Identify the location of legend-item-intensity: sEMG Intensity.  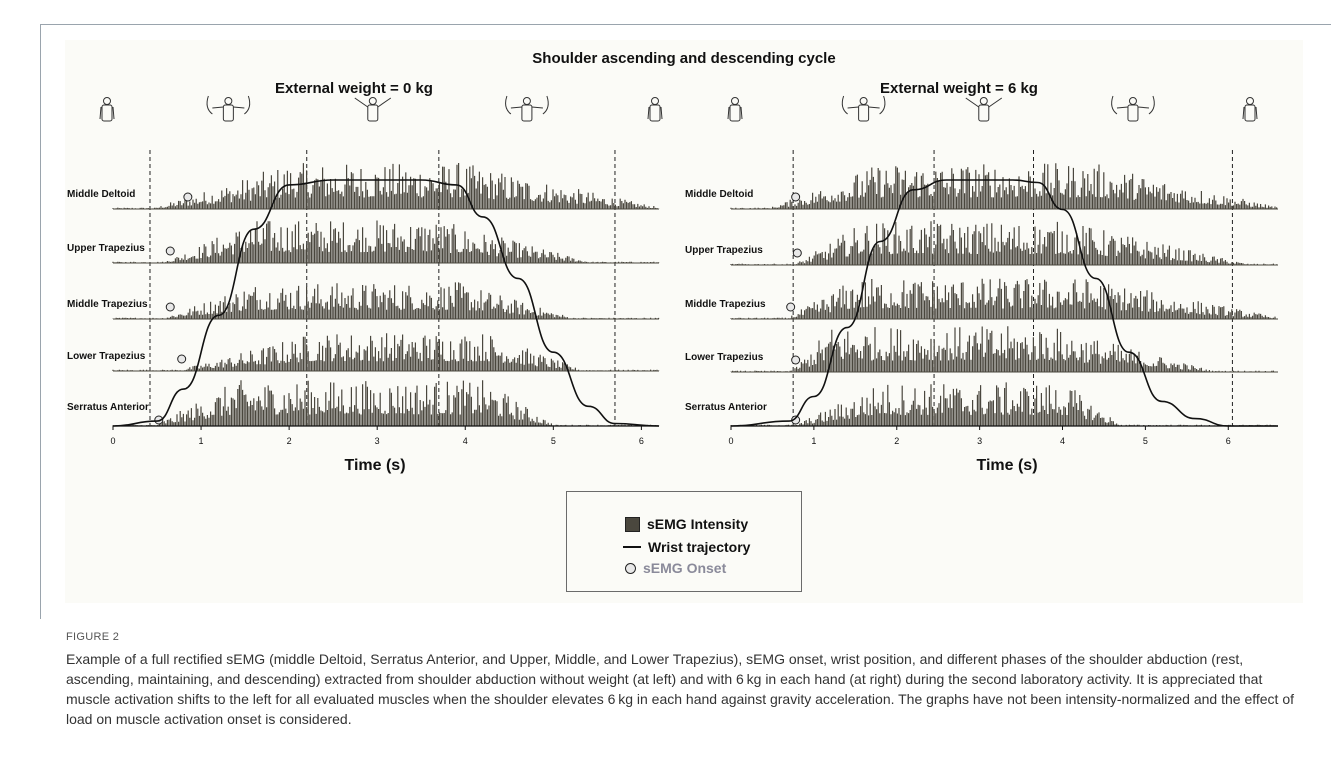
(686, 524).